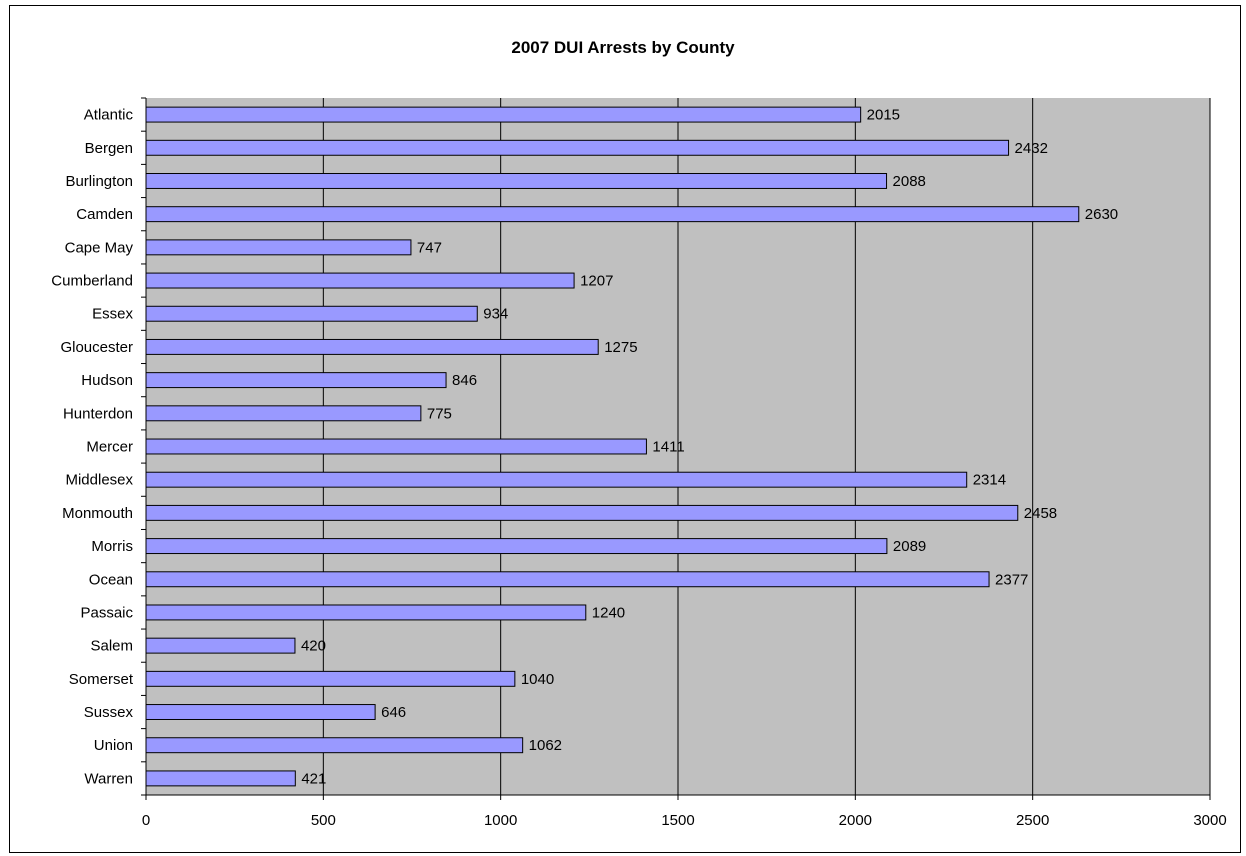  Describe the element at coordinates (99, 480) in the screenshot. I see `category-label: Middlesex` at that location.